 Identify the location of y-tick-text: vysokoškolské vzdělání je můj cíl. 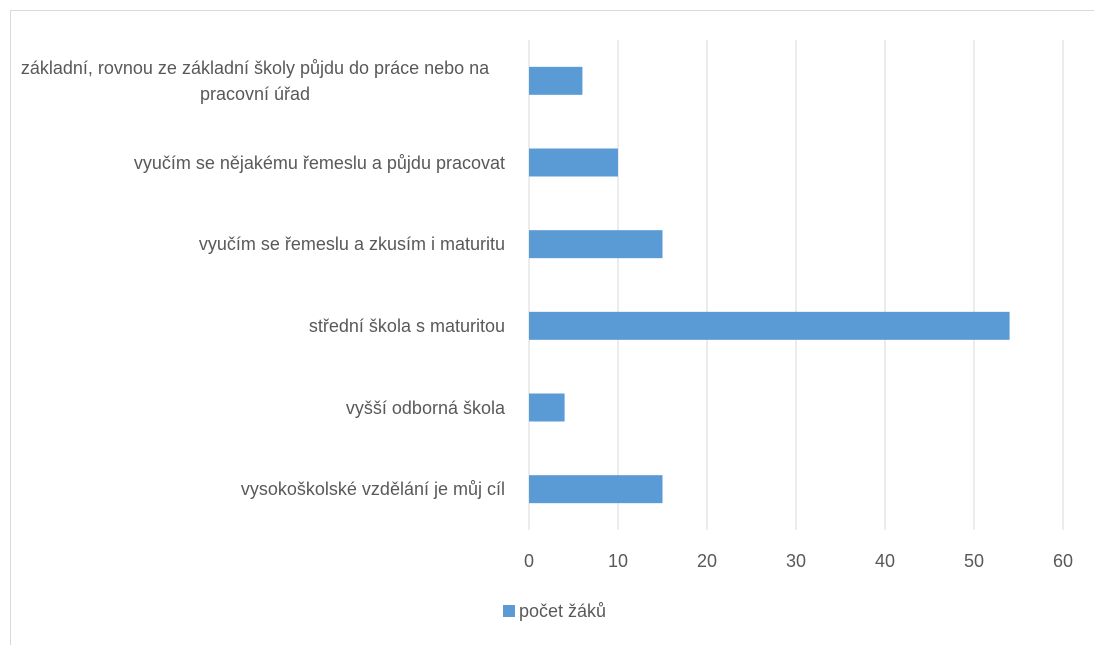
(372, 489).